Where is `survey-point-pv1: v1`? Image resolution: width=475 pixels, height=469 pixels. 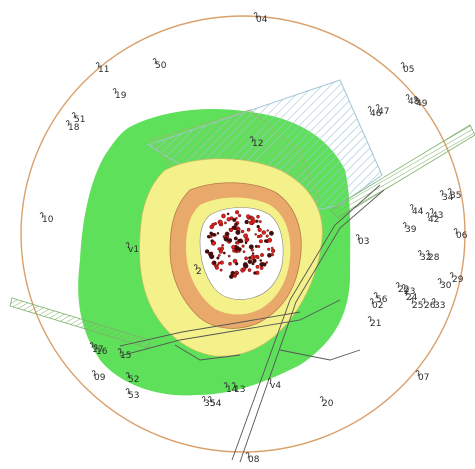
survey-point-pv1: v1 is located at coordinates (132, 248).